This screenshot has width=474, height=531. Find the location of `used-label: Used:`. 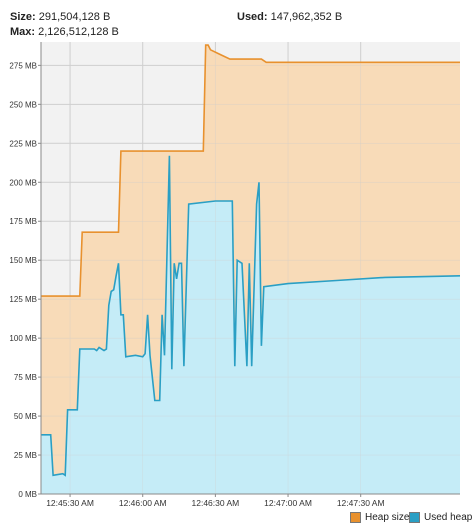

used-label: Used: is located at coordinates (252, 17).